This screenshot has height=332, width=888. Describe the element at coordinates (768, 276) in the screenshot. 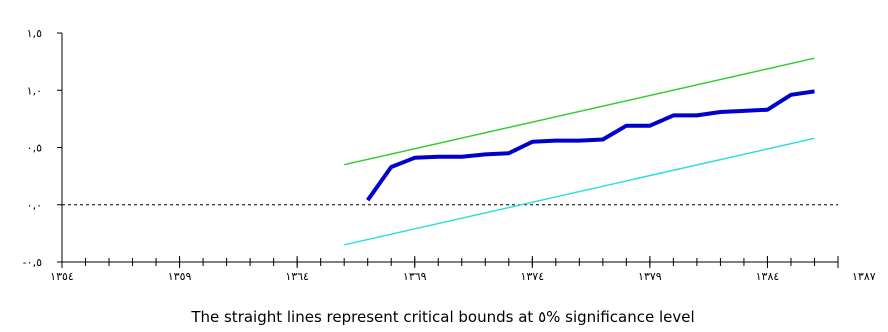

I see `x-tick-label: ۱۳۸٤` at that location.